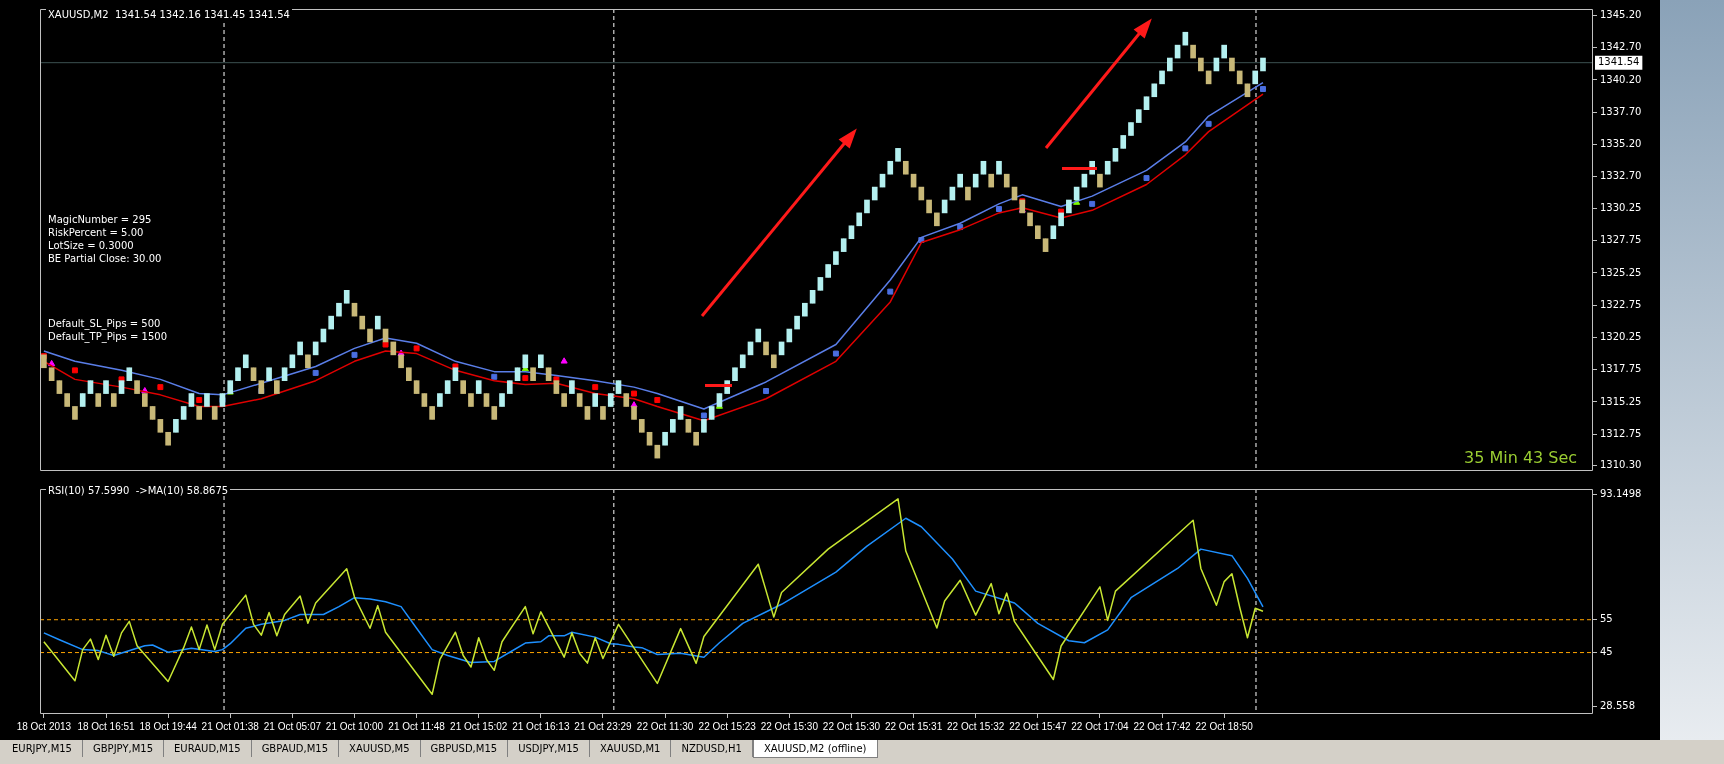  What do you see at coordinates (1621, 176) in the screenshot?
I see `y-tick-label: 1332.70` at bounding box center [1621, 176].